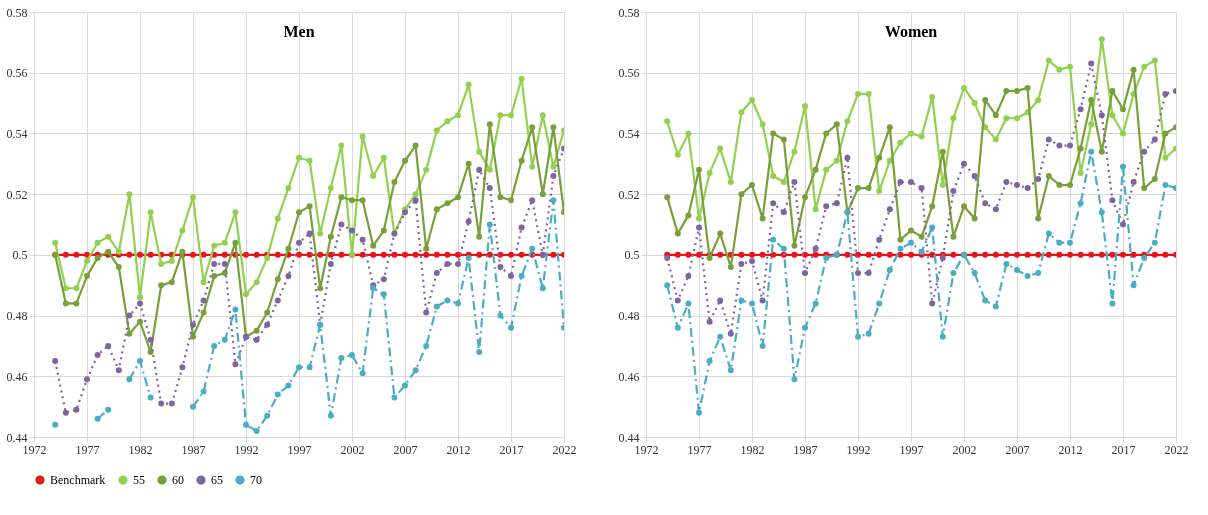 Image resolution: width=1208 pixels, height=515 pixels. What do you see at coordinates (646, 449) in the screenshot?
I see `x-tick-label: 1972` at bounding box center [646, 449].